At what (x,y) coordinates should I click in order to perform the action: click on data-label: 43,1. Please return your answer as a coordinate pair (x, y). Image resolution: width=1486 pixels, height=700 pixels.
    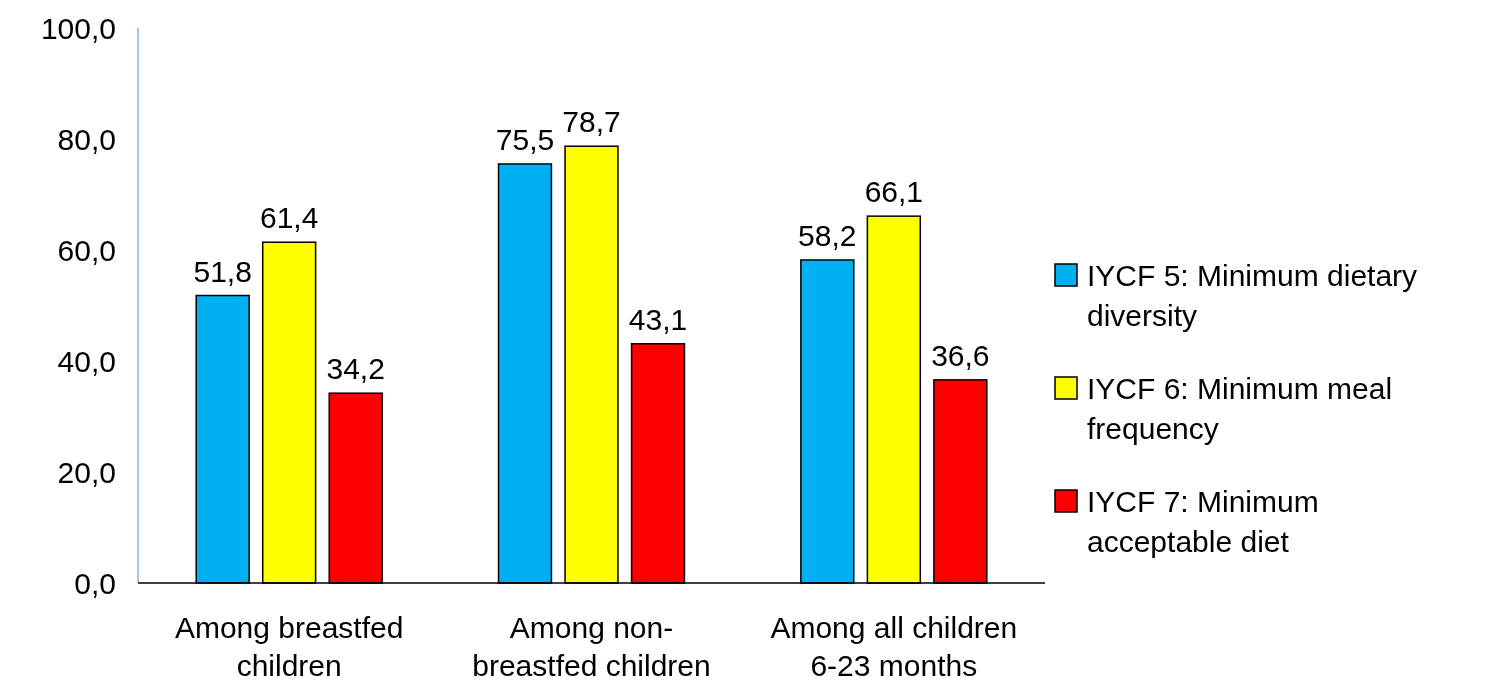
    Looking at the image, I should click on (658, 319).